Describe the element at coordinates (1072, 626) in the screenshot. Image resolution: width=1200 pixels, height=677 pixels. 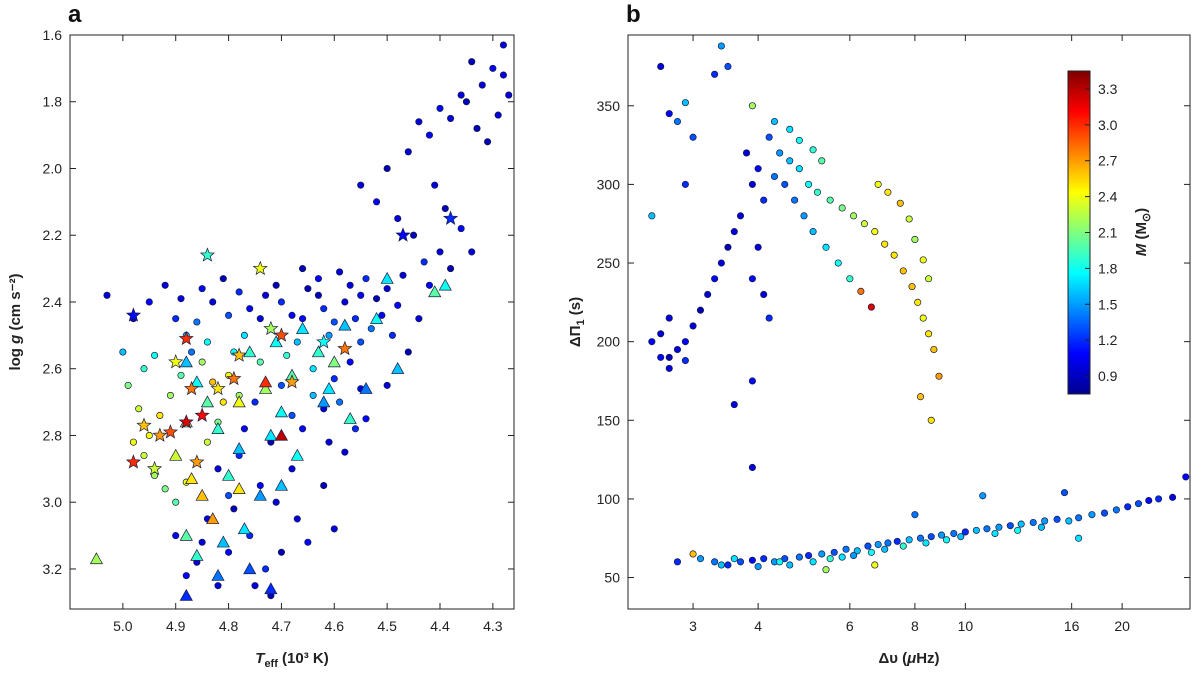
I see `panel-b-xtick-label: 16` at that location.